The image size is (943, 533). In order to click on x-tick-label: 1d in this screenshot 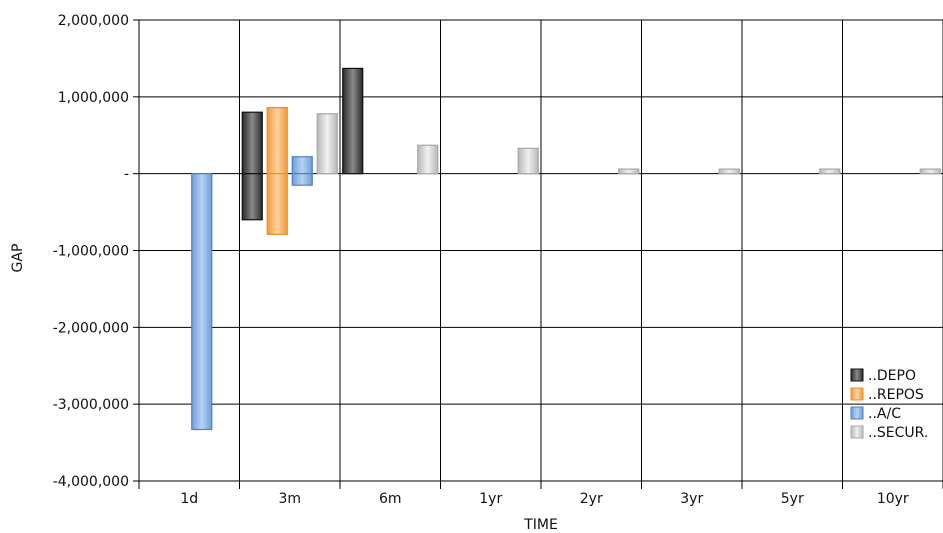, I will do `click(189, 499)`.